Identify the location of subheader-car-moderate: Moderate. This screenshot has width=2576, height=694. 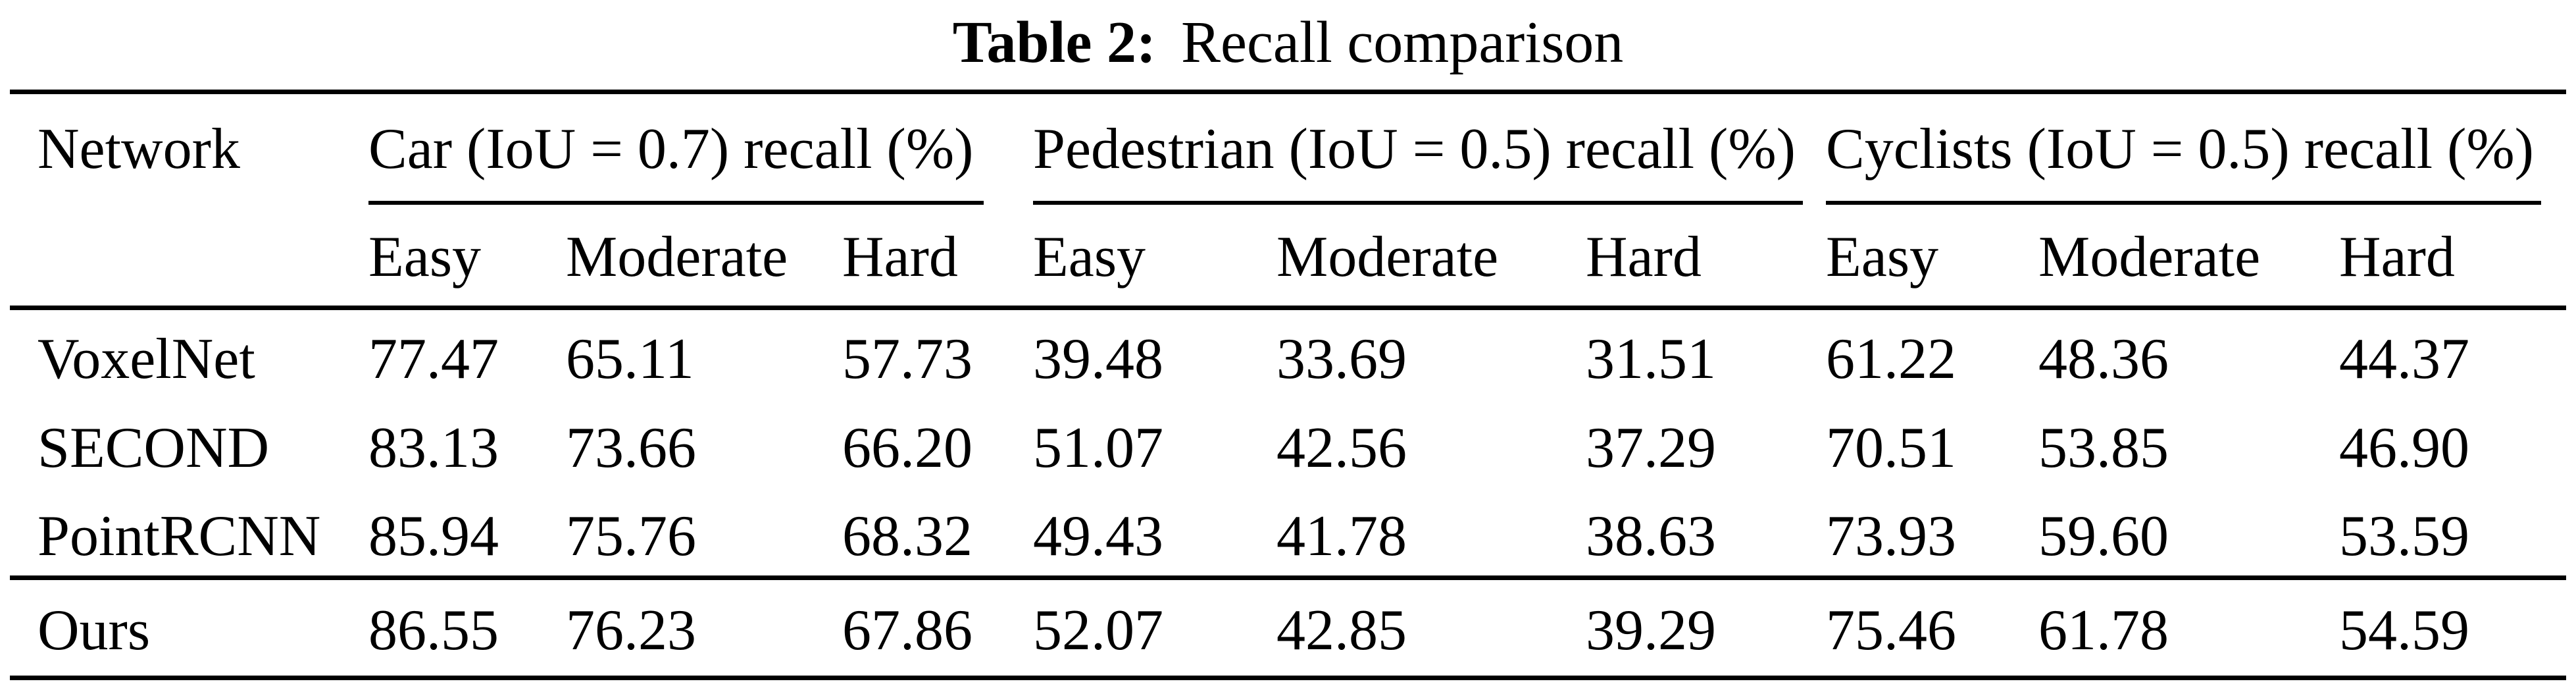
(677, 257).